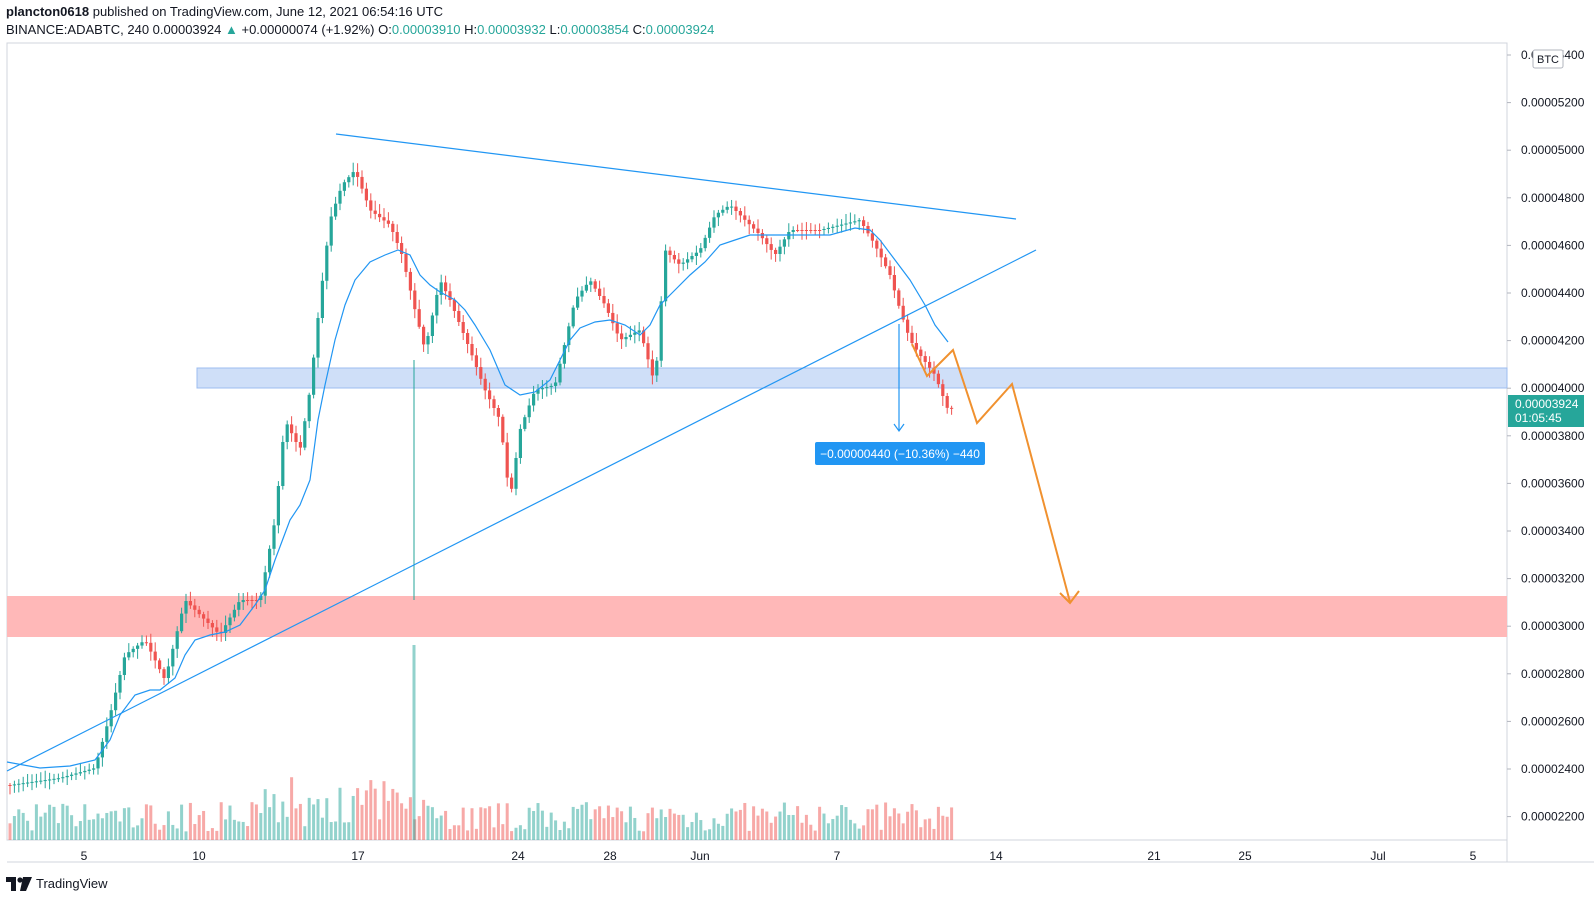 The width and height of the screenshot is (1594, 904). Describe the element at coordinates (1547, 404) in the screenshot. I see `last-price-value: 0.00003924` at that location.